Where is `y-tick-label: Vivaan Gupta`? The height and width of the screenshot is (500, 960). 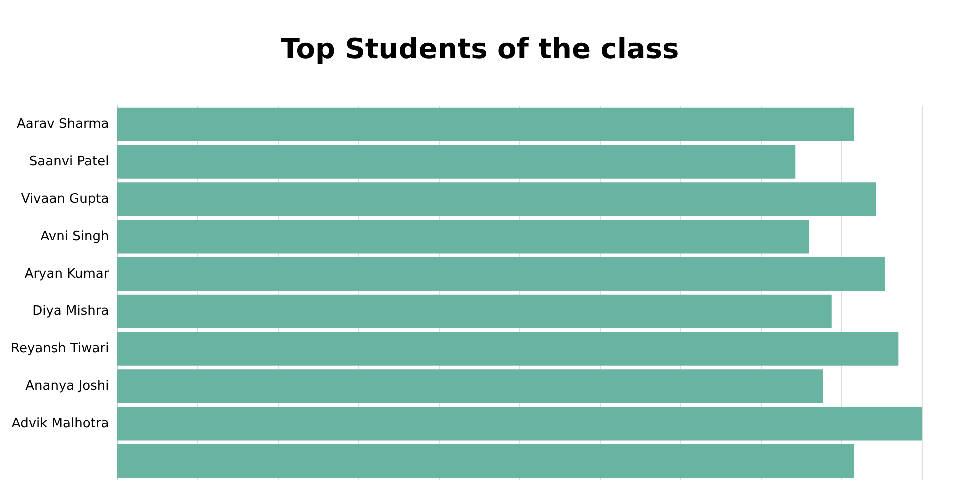
y-tick-label: Vivaan Gupta is located at coordinates (65, 199).